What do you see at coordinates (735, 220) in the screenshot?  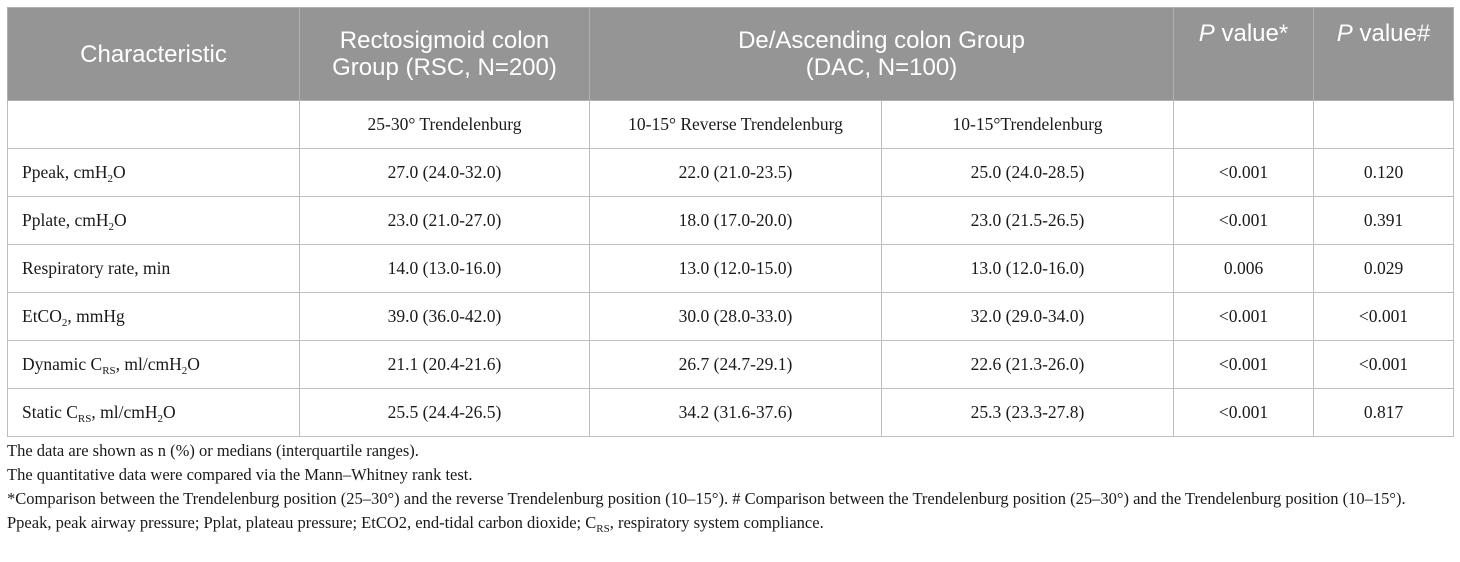 I see `cell-dac-reverse: 18.0 (17.0-20.0)` at bounding box center [735, 220].